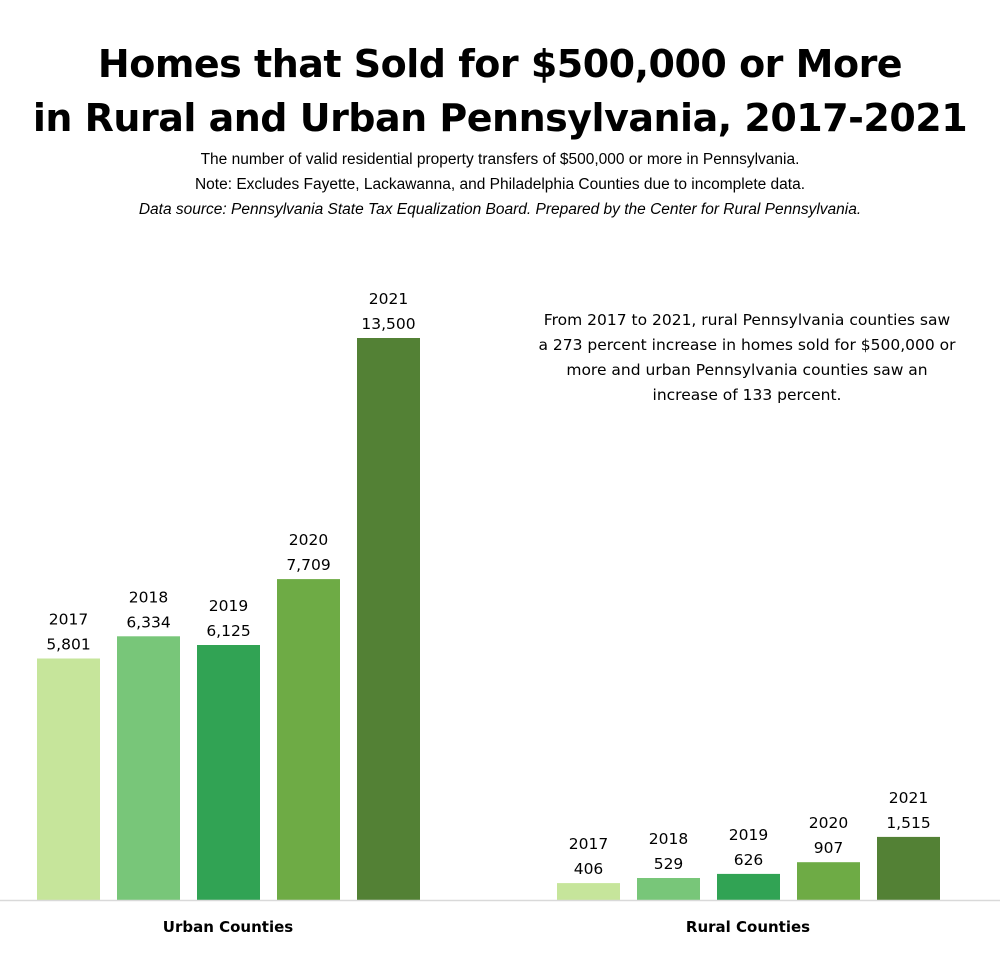  What do you see at coordinates (668, 889) in the screenshot?
I see `bar-rural-2018` at bounding box center [668, 889].